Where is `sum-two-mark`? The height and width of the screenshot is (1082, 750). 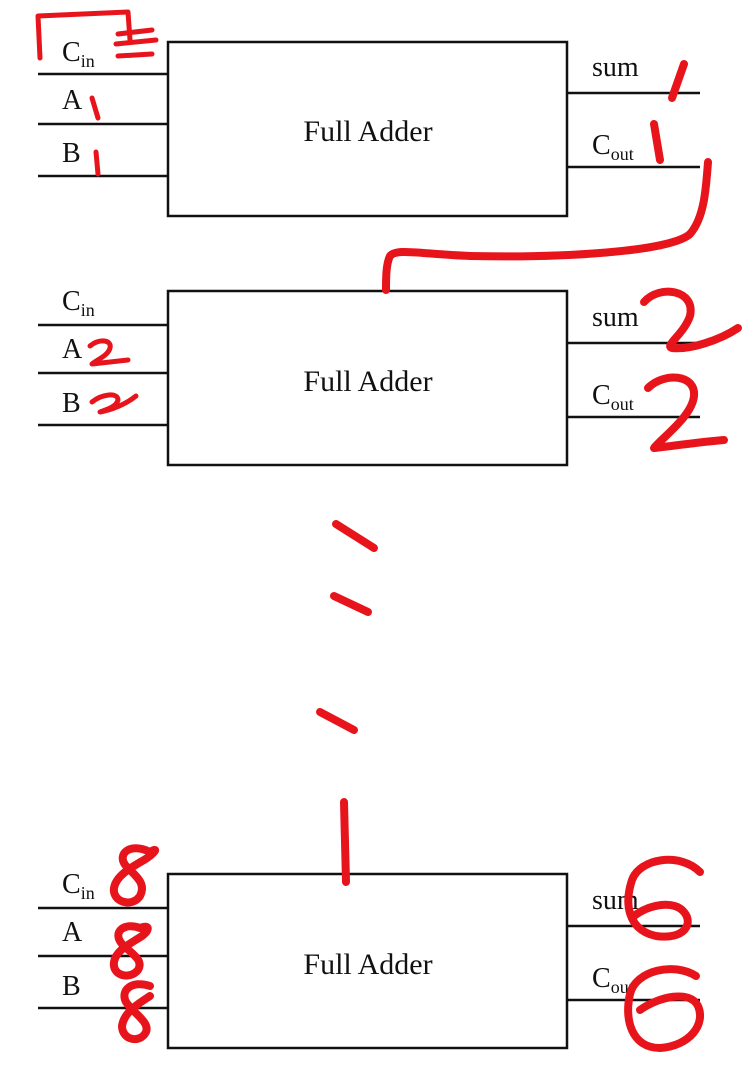
sum-two-mark is located at coordinates (691, 320).